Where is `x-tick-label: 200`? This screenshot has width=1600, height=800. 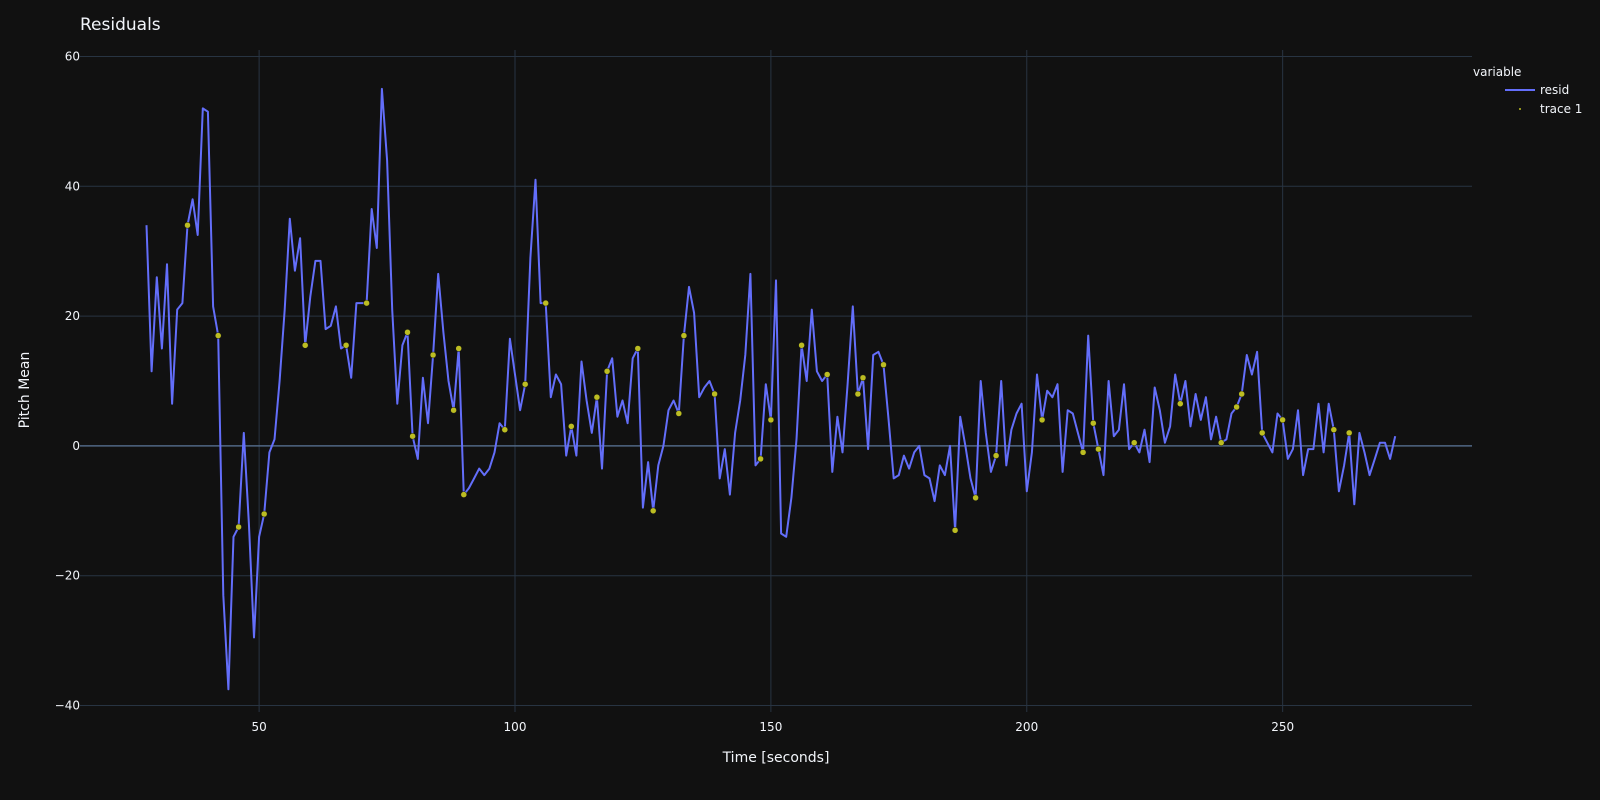
x-tick-label: 200 is located at coordinates (1026, 727).